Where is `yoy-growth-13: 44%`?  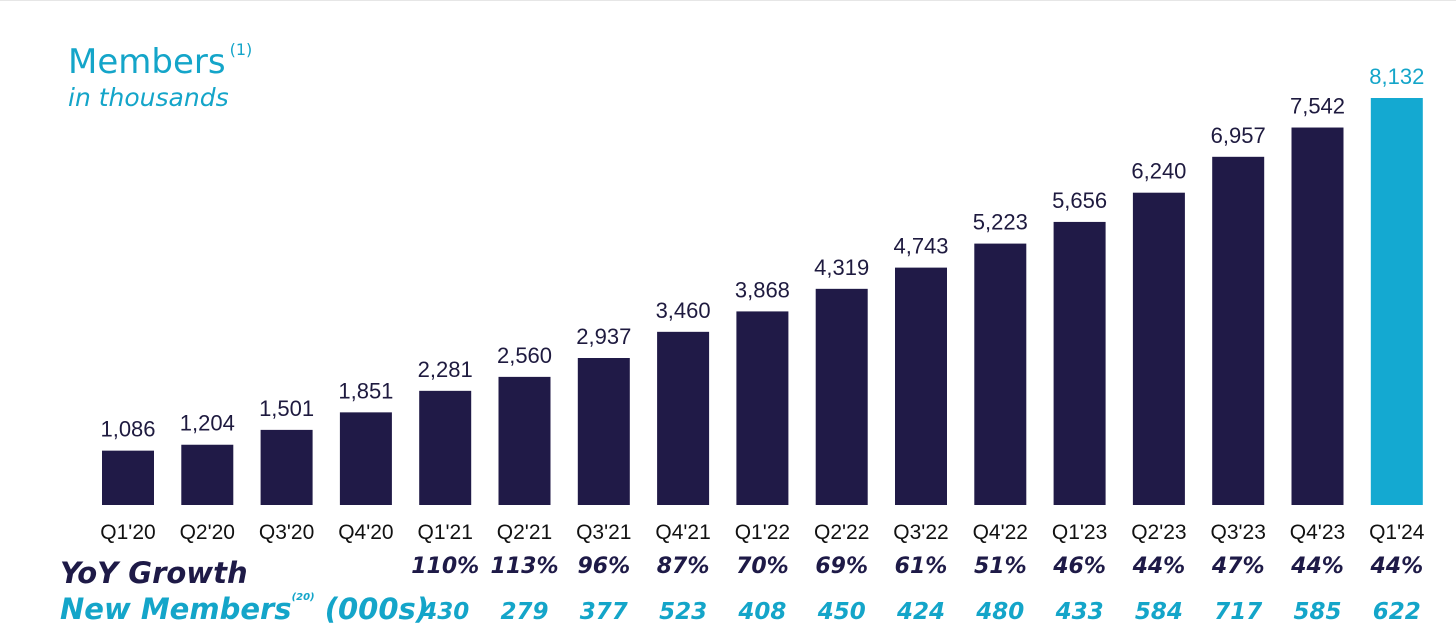
yoy-growth-13: 44% is located at coordinates (1159, 566).